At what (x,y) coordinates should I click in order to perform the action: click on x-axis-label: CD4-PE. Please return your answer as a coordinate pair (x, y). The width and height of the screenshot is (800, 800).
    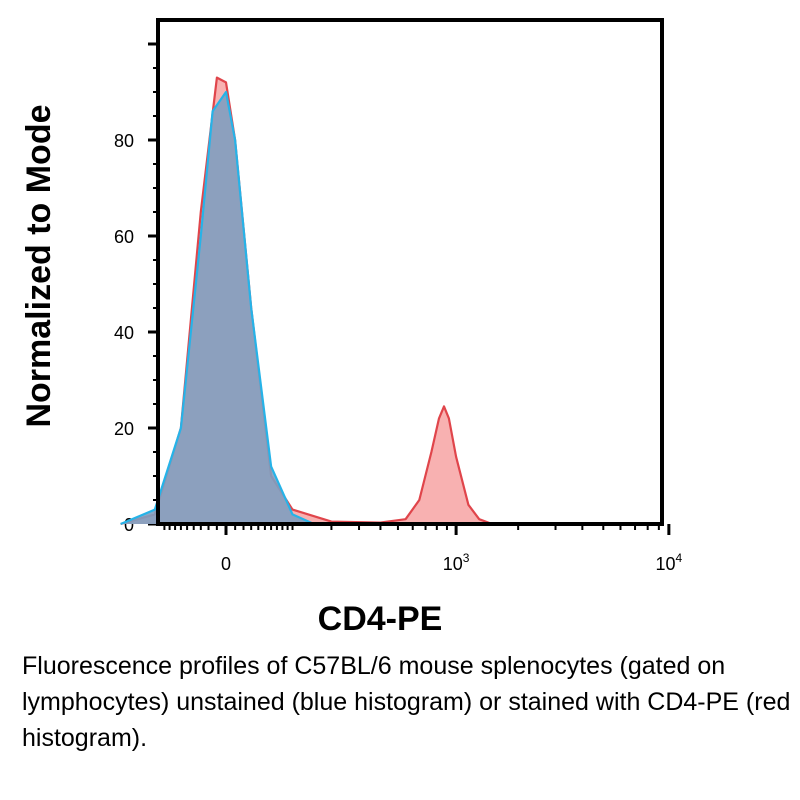
    Looking at the image, I should click on (380, 619).